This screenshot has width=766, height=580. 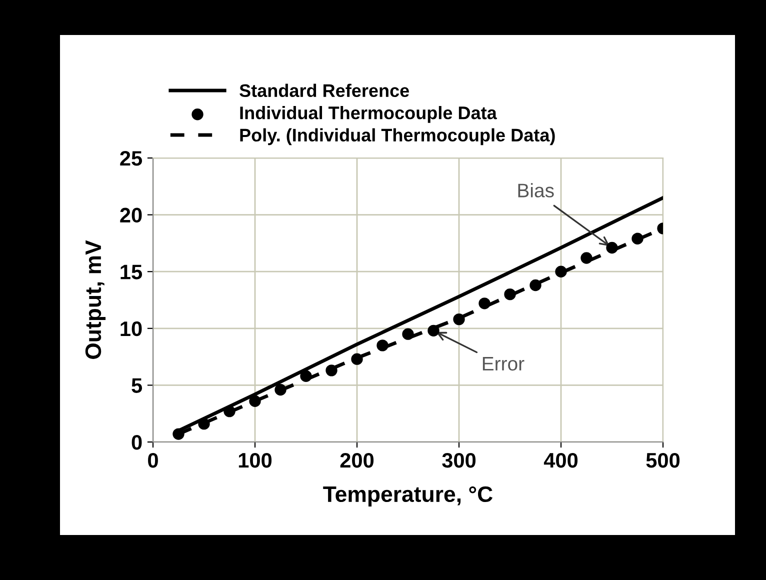 I want to click on y-tick-label: 5, so click(x=137, y=385).